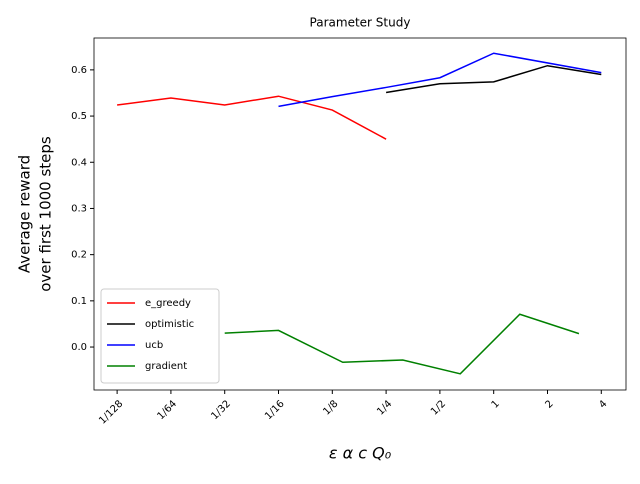  What do you see at coordinates (154, 345) in the screenshot?
I see `legend-label: ucb` at bounding box center [154, 345].